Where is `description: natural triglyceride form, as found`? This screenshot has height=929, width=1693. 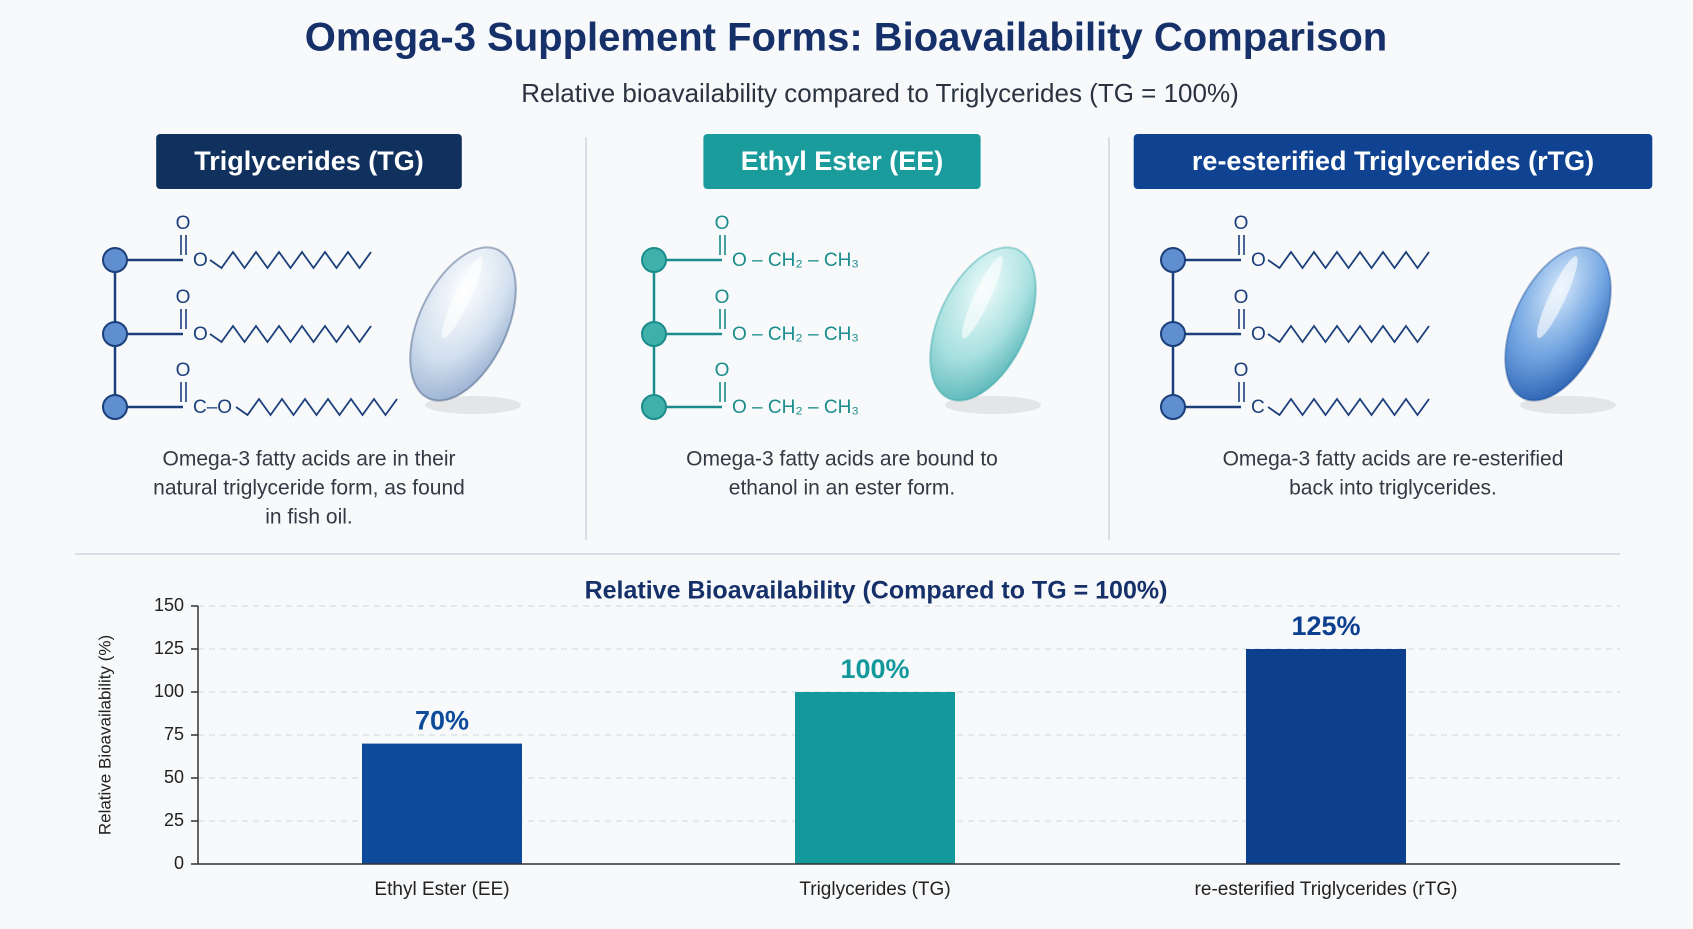
description: natural triglyceride form, as found is located at coordinates (309, 488).